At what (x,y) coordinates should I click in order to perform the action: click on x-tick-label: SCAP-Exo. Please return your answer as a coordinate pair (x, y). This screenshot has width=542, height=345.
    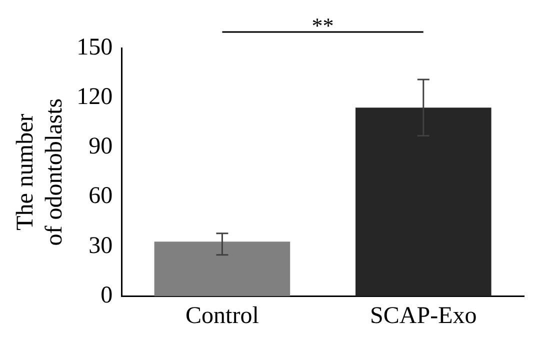
    Looking at the image, I should click on (423, 315).